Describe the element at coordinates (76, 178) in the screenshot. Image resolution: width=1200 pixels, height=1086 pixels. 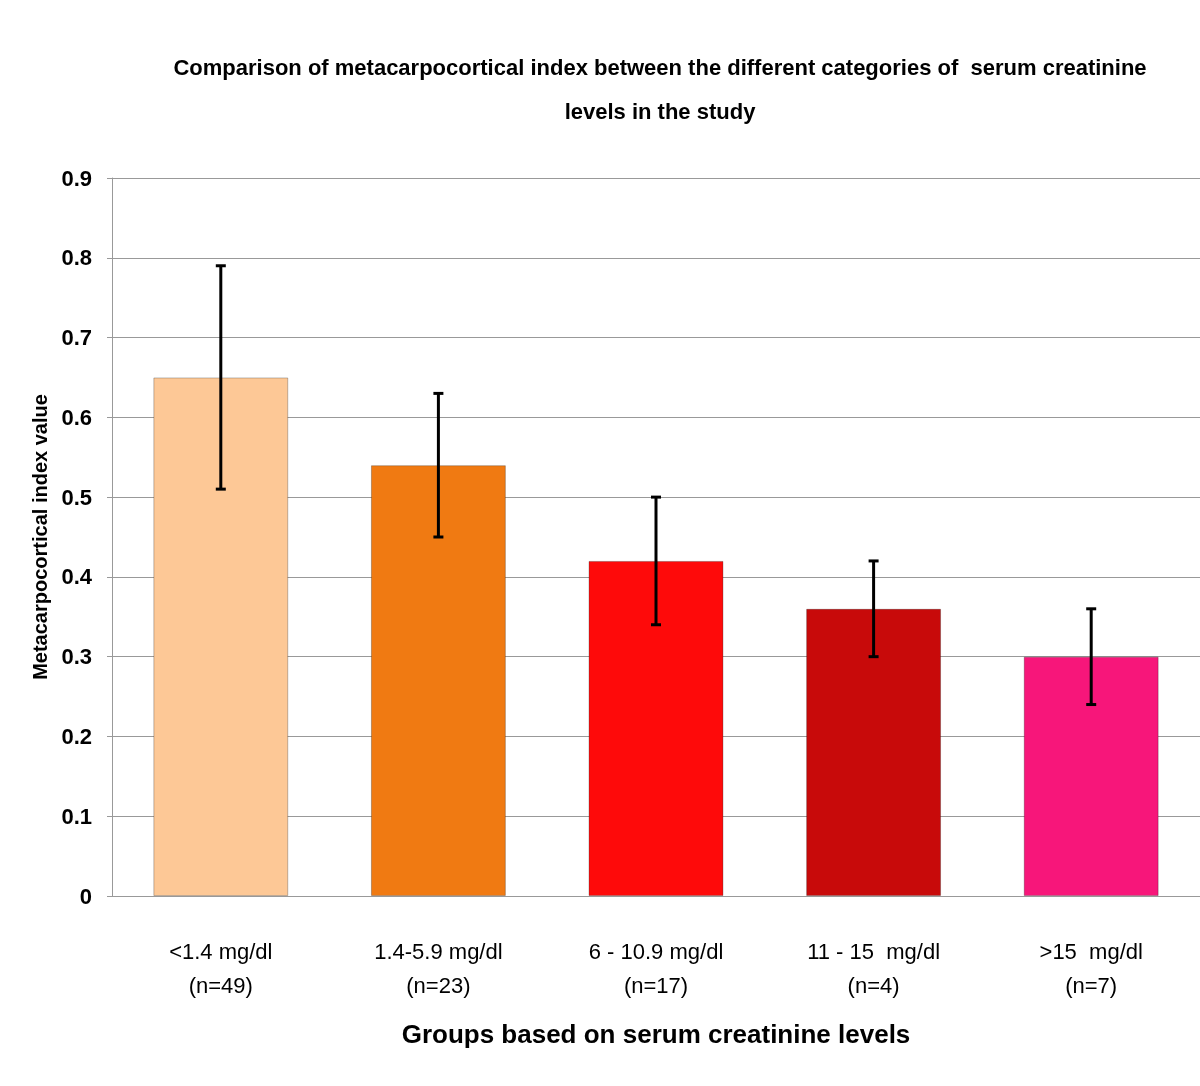
I see `y-tick-label: 0.9` at that location.